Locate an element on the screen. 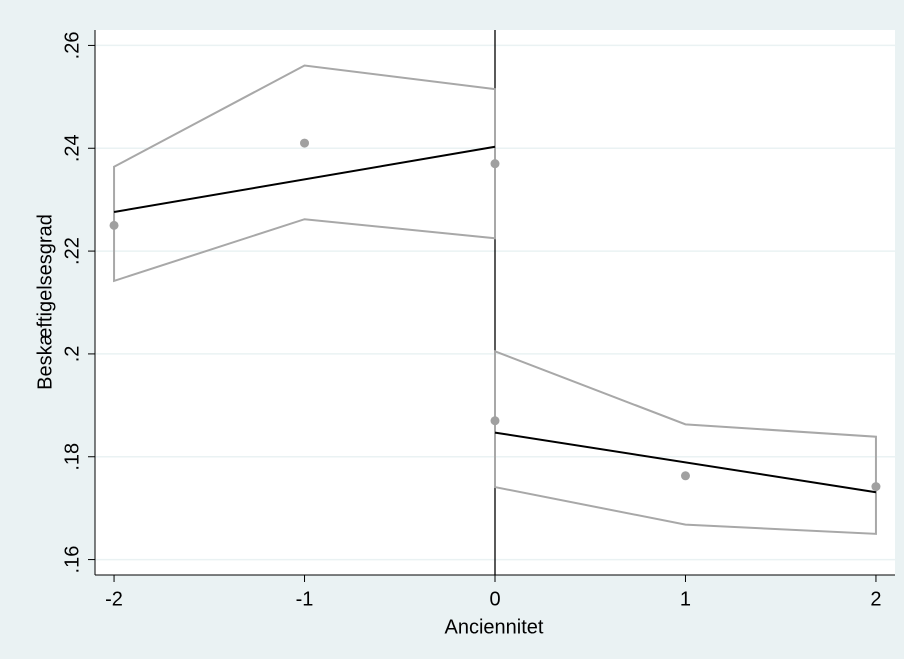 This screenshot has width=904, height=659. x-tick-label: -1 is located at coordinates (305, 599).